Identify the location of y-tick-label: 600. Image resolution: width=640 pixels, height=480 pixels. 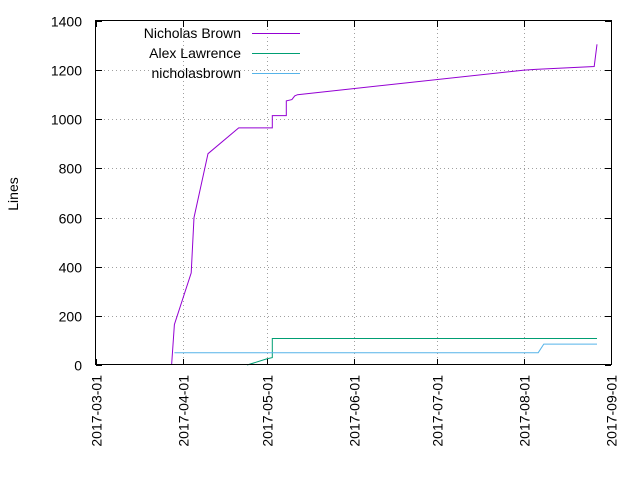
(71, 219).